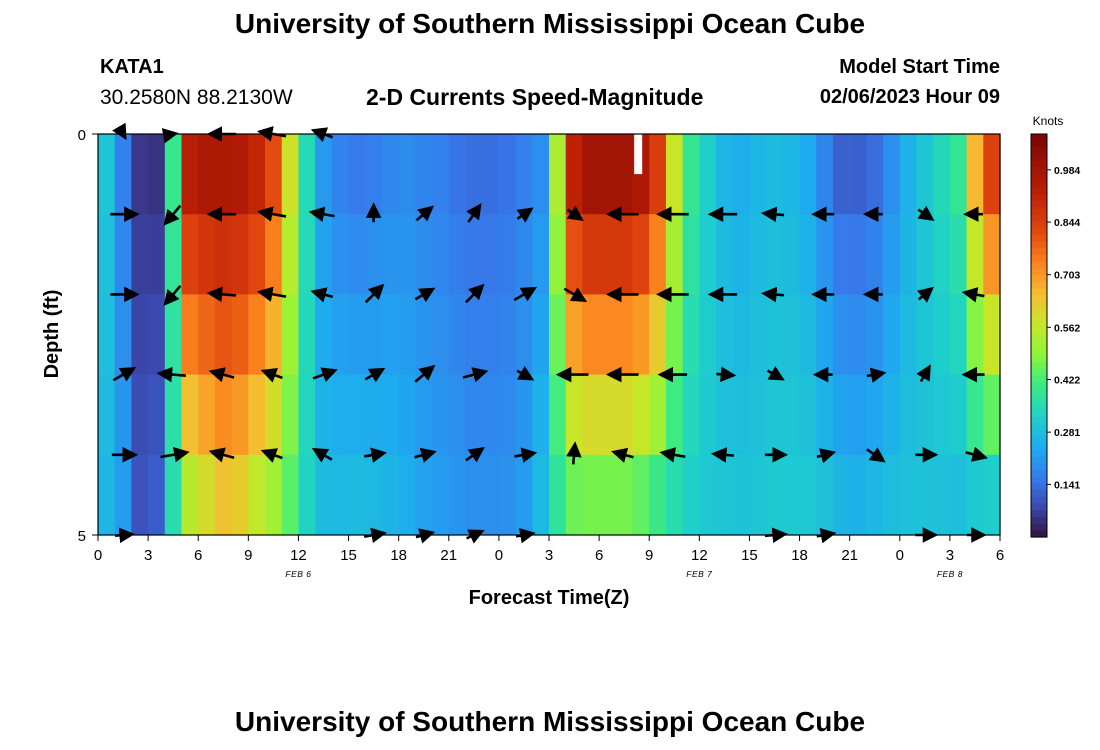 The height and width of the screenshot is (750, 1100). What do you see at coordinates (1067, 276) in the screenshot?
I see `colorbar-tick-label: 0.703` at bounding box center [1067, 276].